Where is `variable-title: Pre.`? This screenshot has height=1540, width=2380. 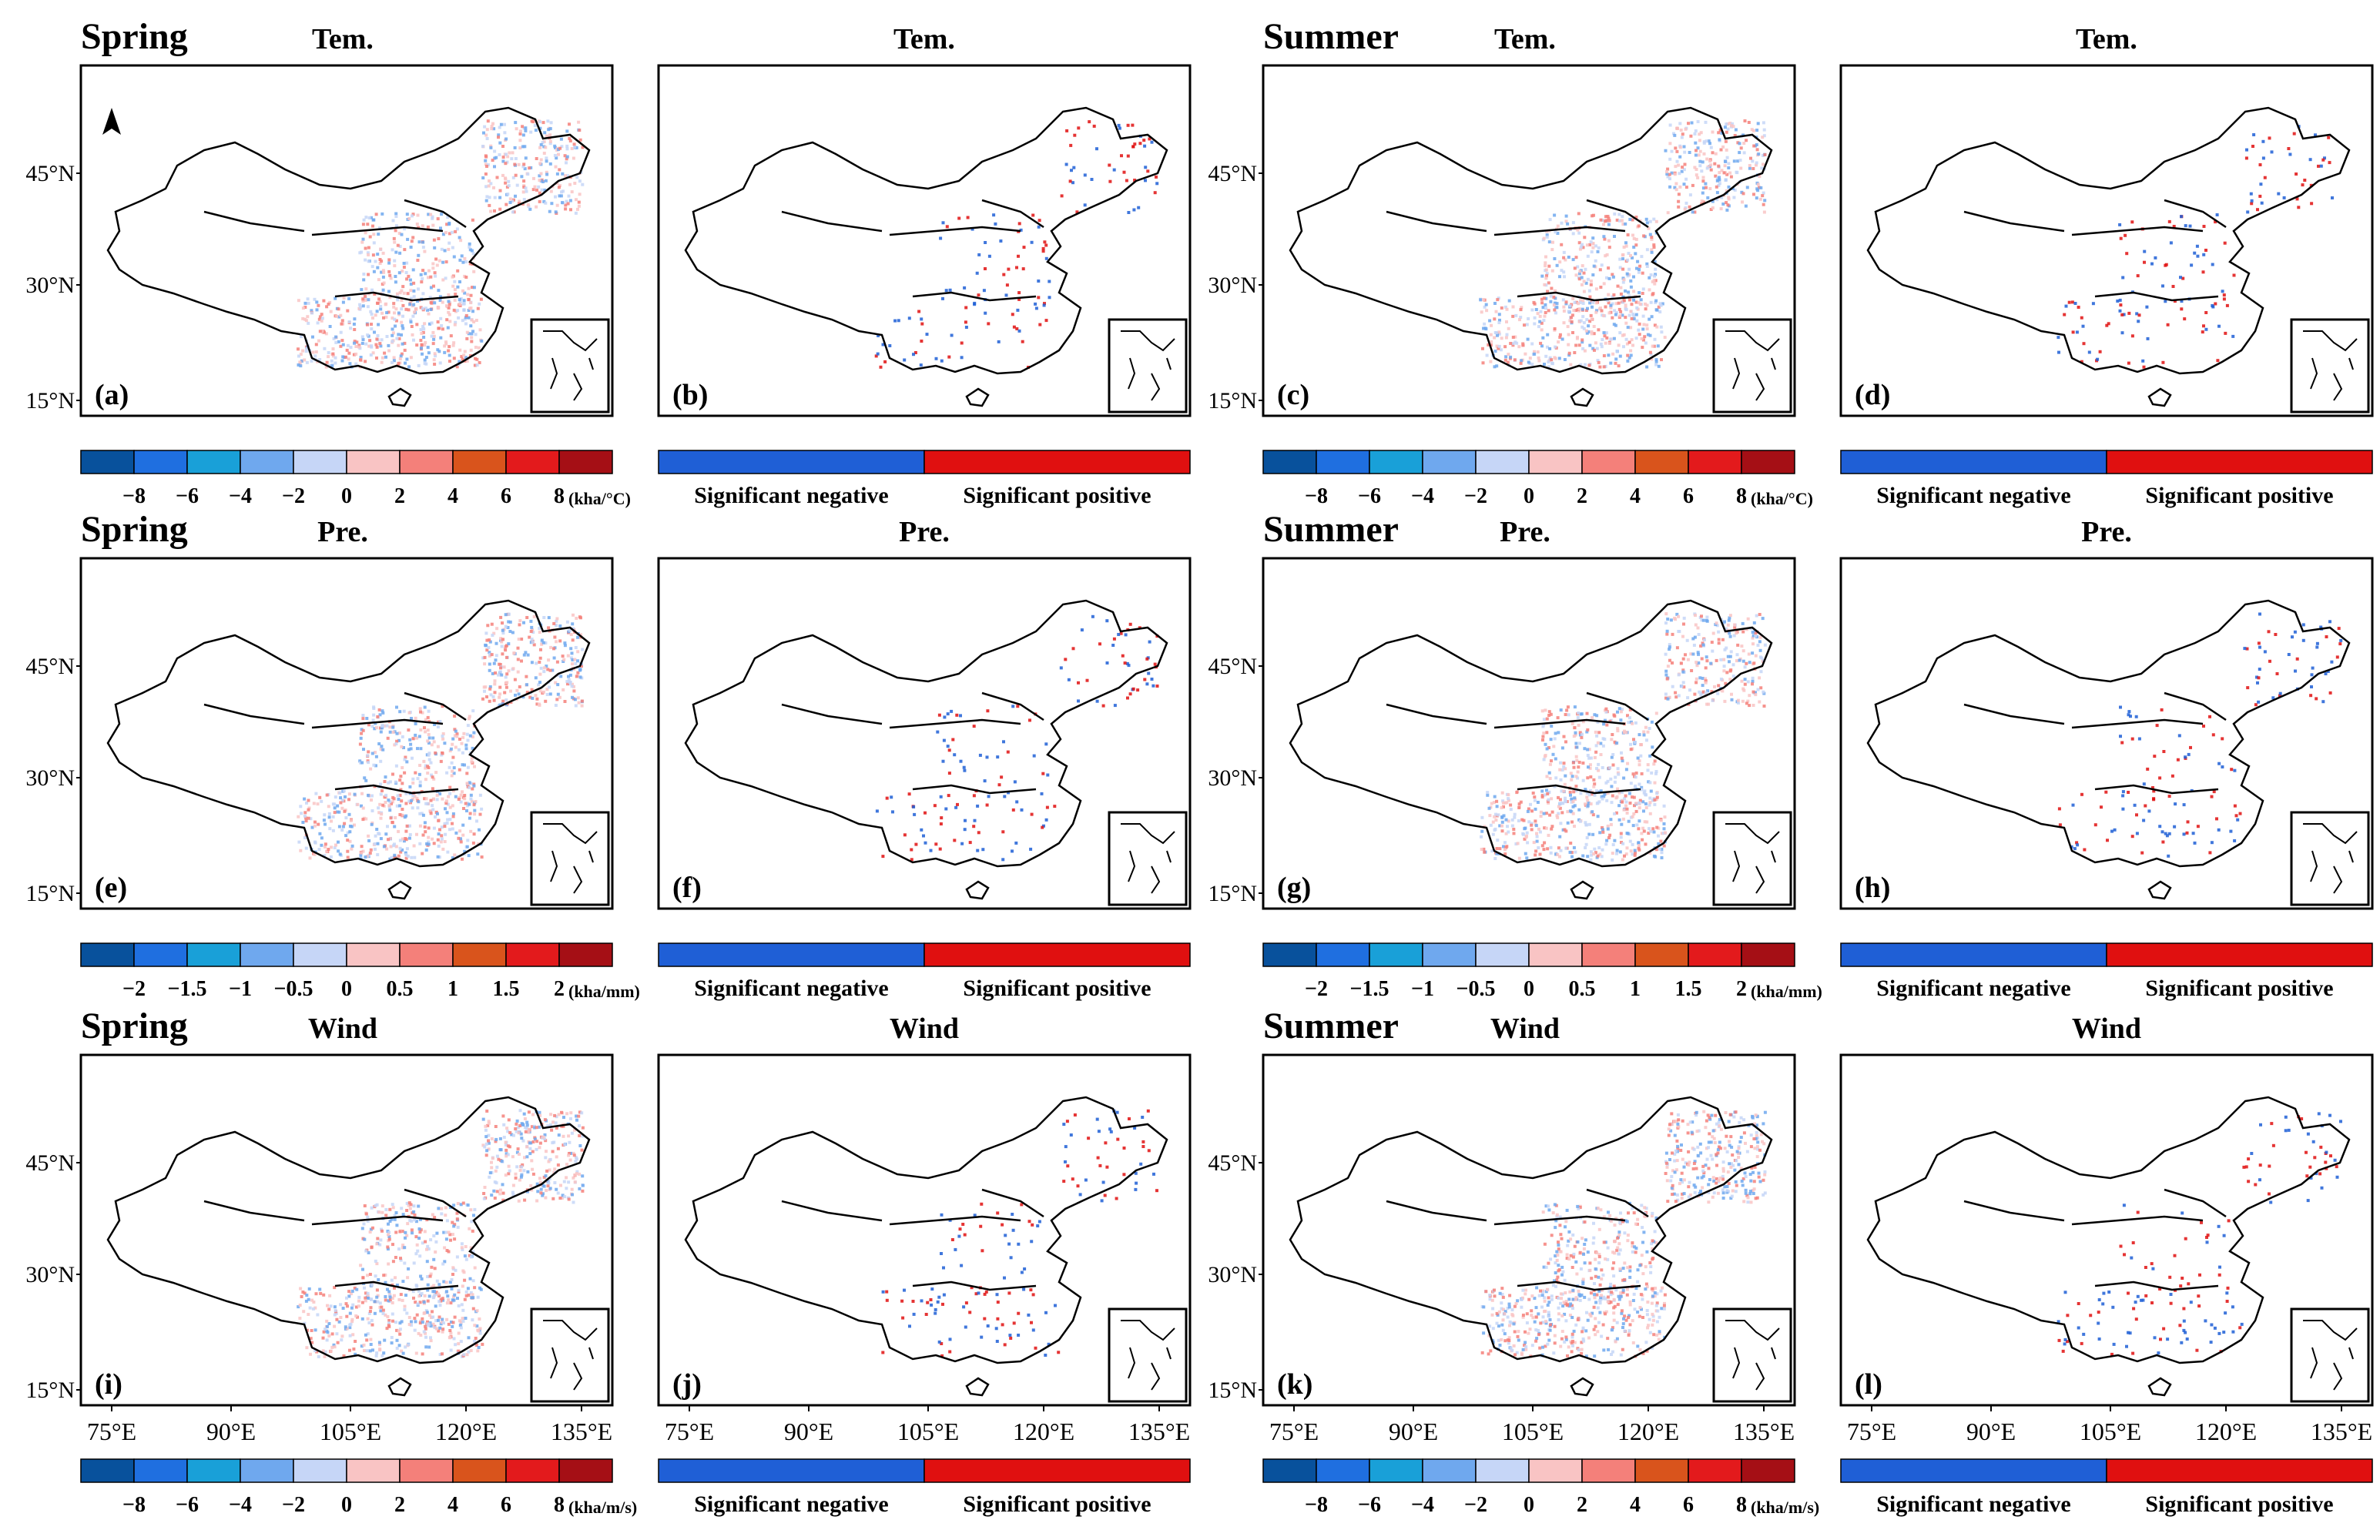
variable-title: Pre. is located at coordinates (342, 532).